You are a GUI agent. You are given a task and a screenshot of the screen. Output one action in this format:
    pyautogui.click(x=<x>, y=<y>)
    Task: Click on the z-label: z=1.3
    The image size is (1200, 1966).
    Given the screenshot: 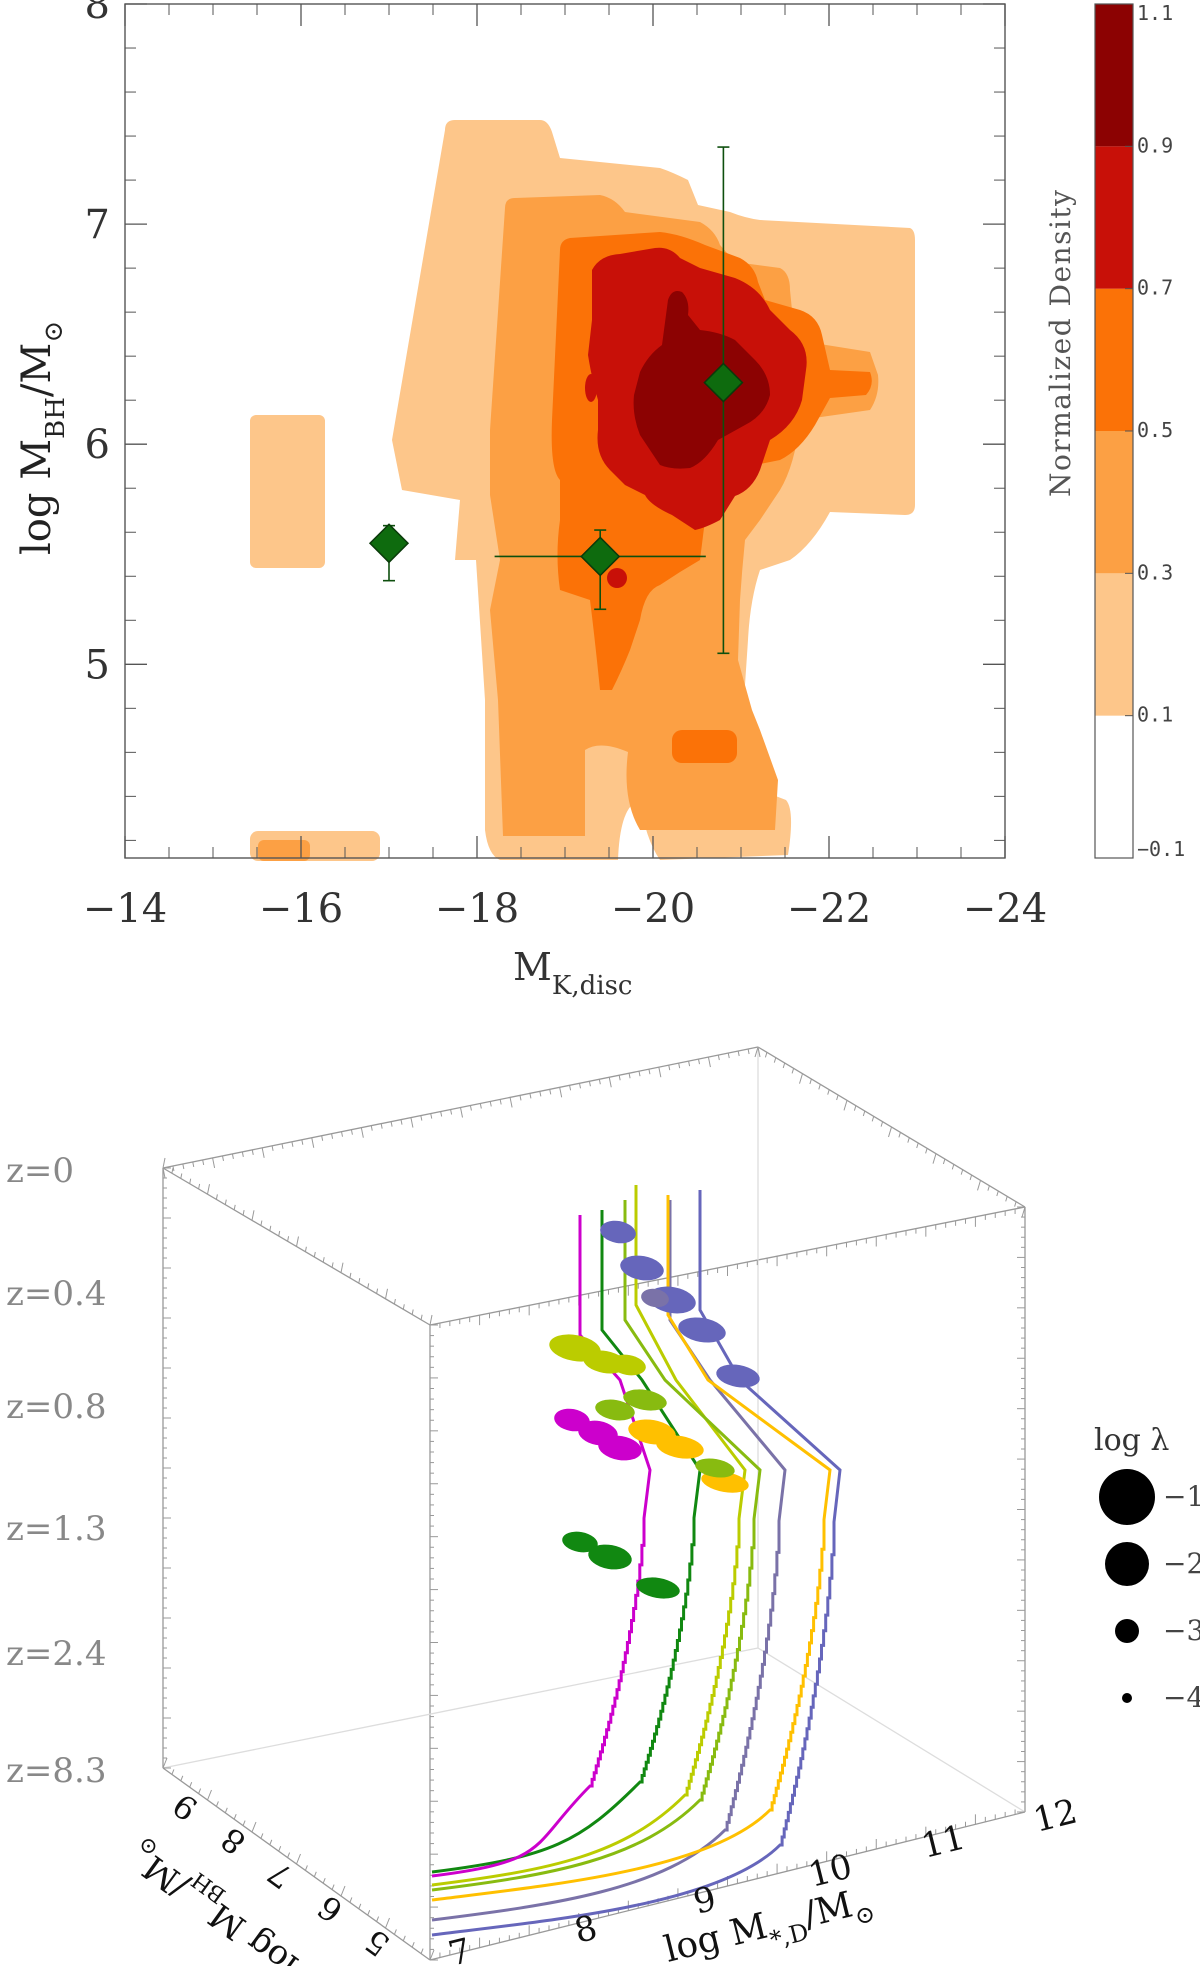 What is the action you would take?
    pyautogui.click(x=56, y=1529)
    